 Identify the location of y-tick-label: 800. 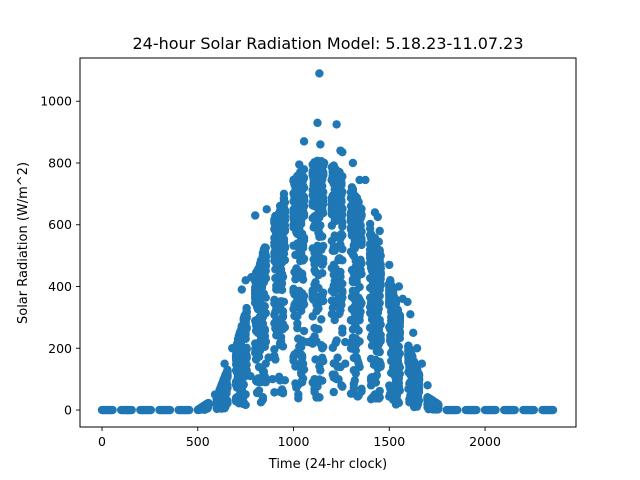
(60, 162).